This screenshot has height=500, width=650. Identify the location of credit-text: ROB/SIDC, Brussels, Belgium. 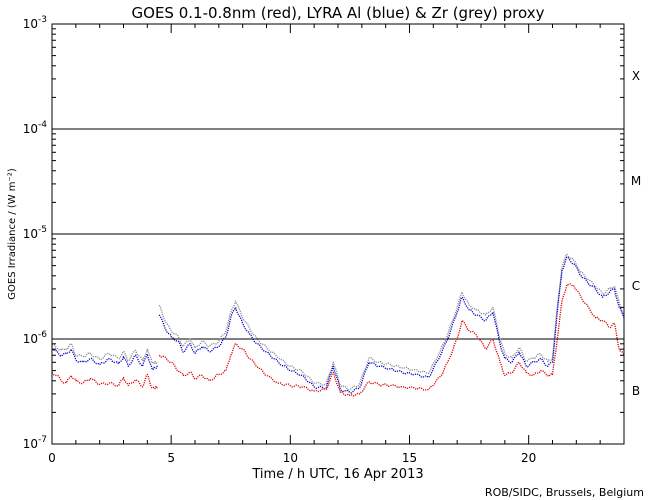
(564, 492).